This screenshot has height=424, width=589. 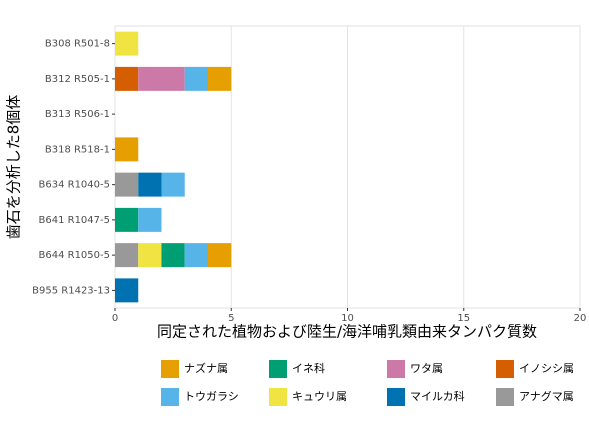 What do you see at coordinates (75, 185) in the screenshot?
I see `y-tick-label: B634 R1040-5` at bounding box center [75, 185].